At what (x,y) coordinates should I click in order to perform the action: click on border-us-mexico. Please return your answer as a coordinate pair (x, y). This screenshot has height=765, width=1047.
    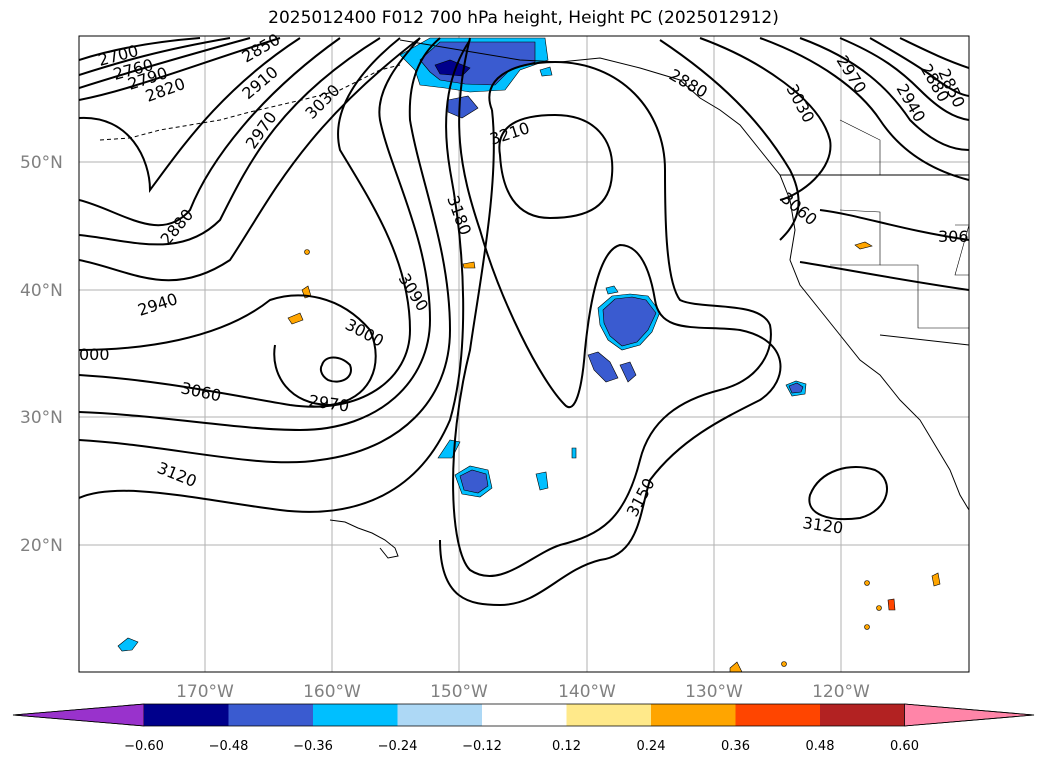
    Looking at the image, I should click on (924, 340).